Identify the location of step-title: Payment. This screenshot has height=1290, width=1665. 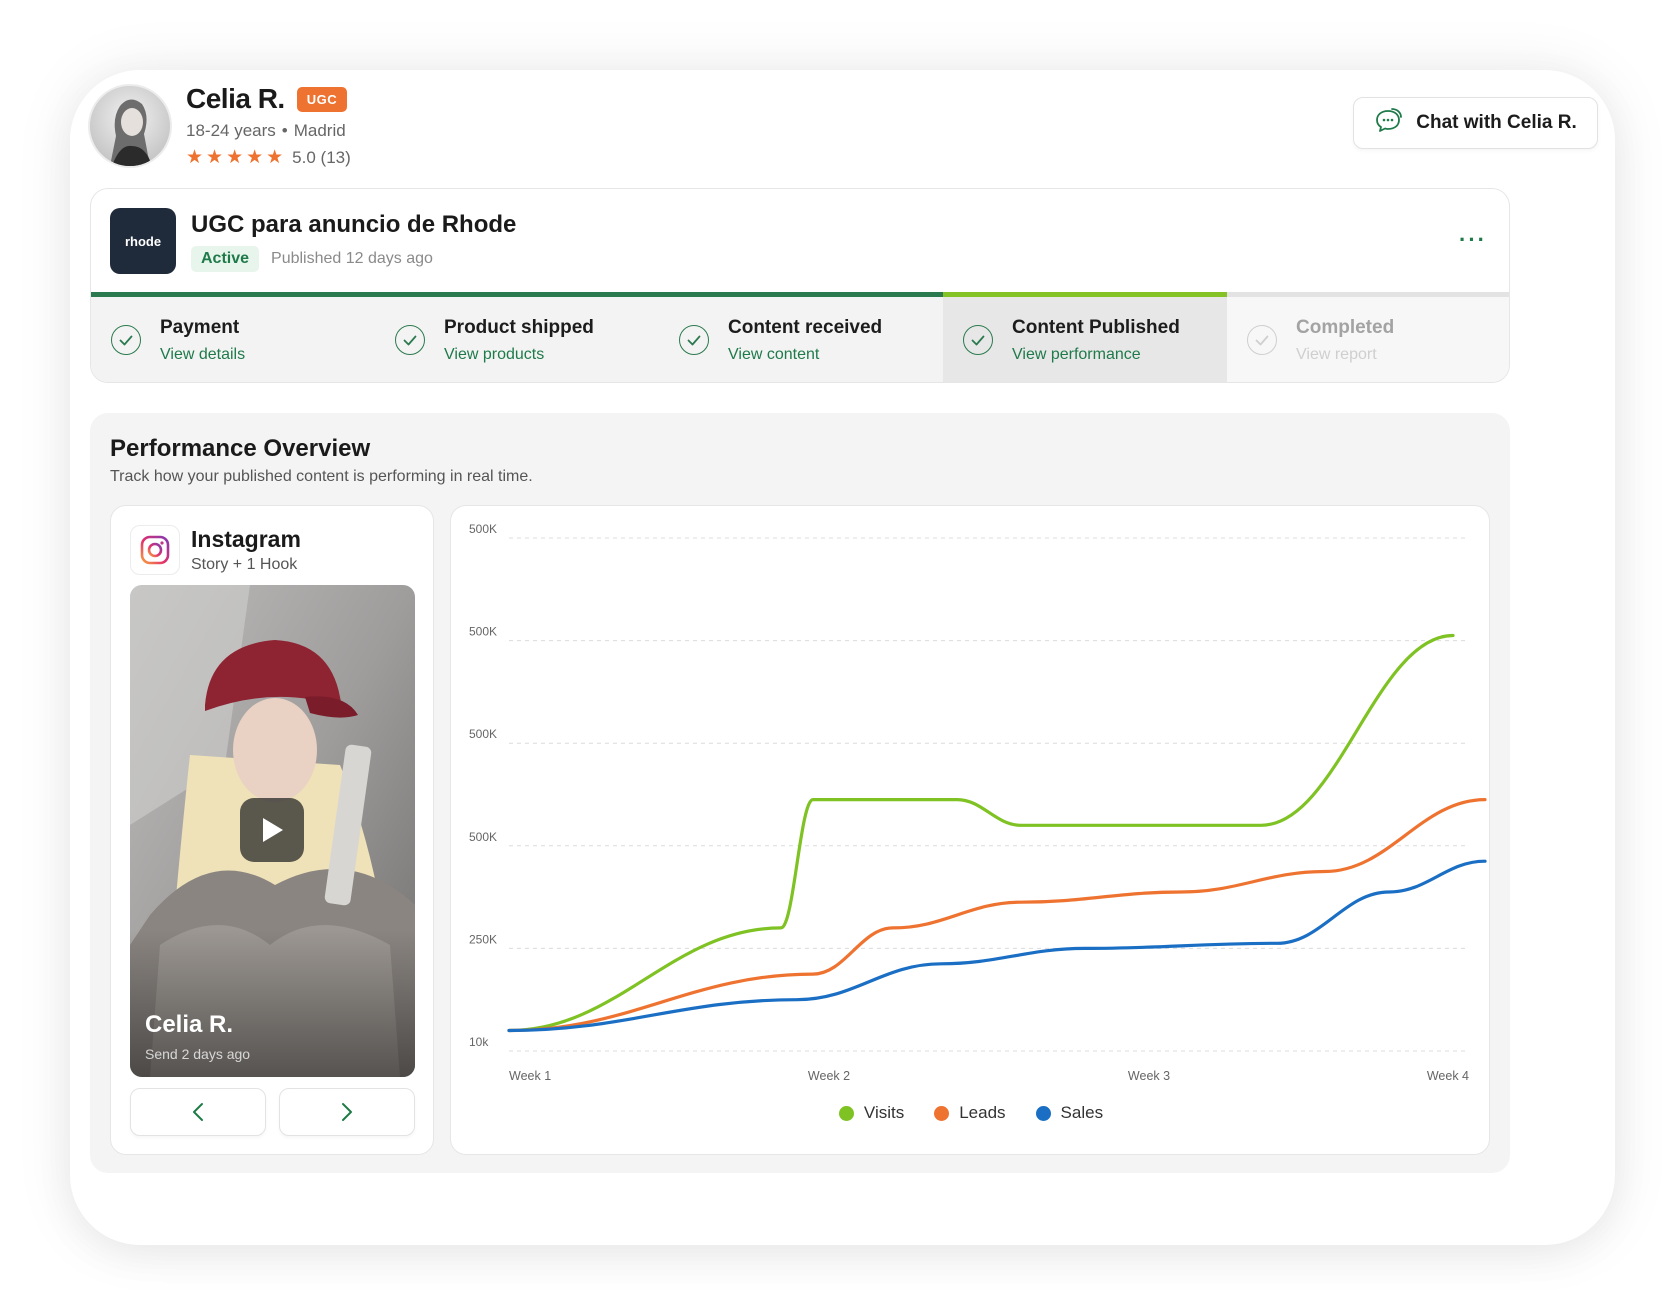
(200, 327).